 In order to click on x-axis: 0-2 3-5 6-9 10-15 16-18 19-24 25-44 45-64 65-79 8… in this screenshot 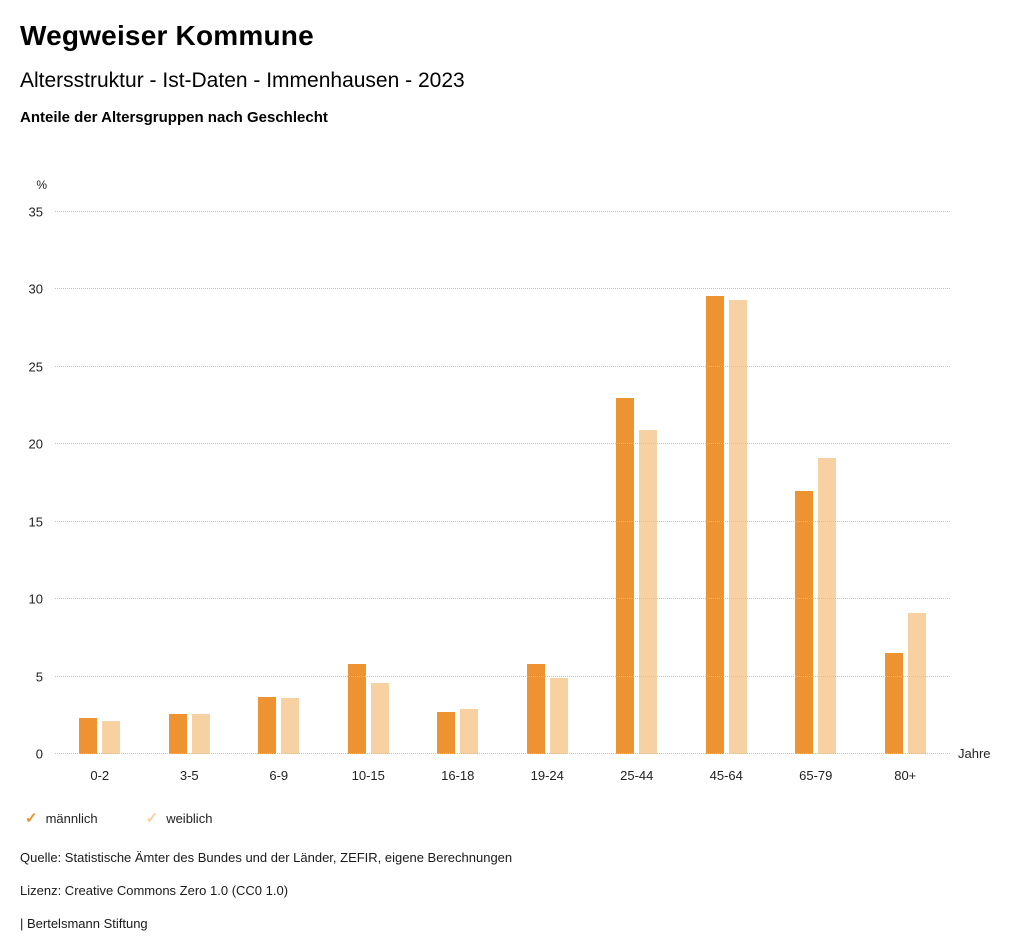, I will do `click(502, 775)`.